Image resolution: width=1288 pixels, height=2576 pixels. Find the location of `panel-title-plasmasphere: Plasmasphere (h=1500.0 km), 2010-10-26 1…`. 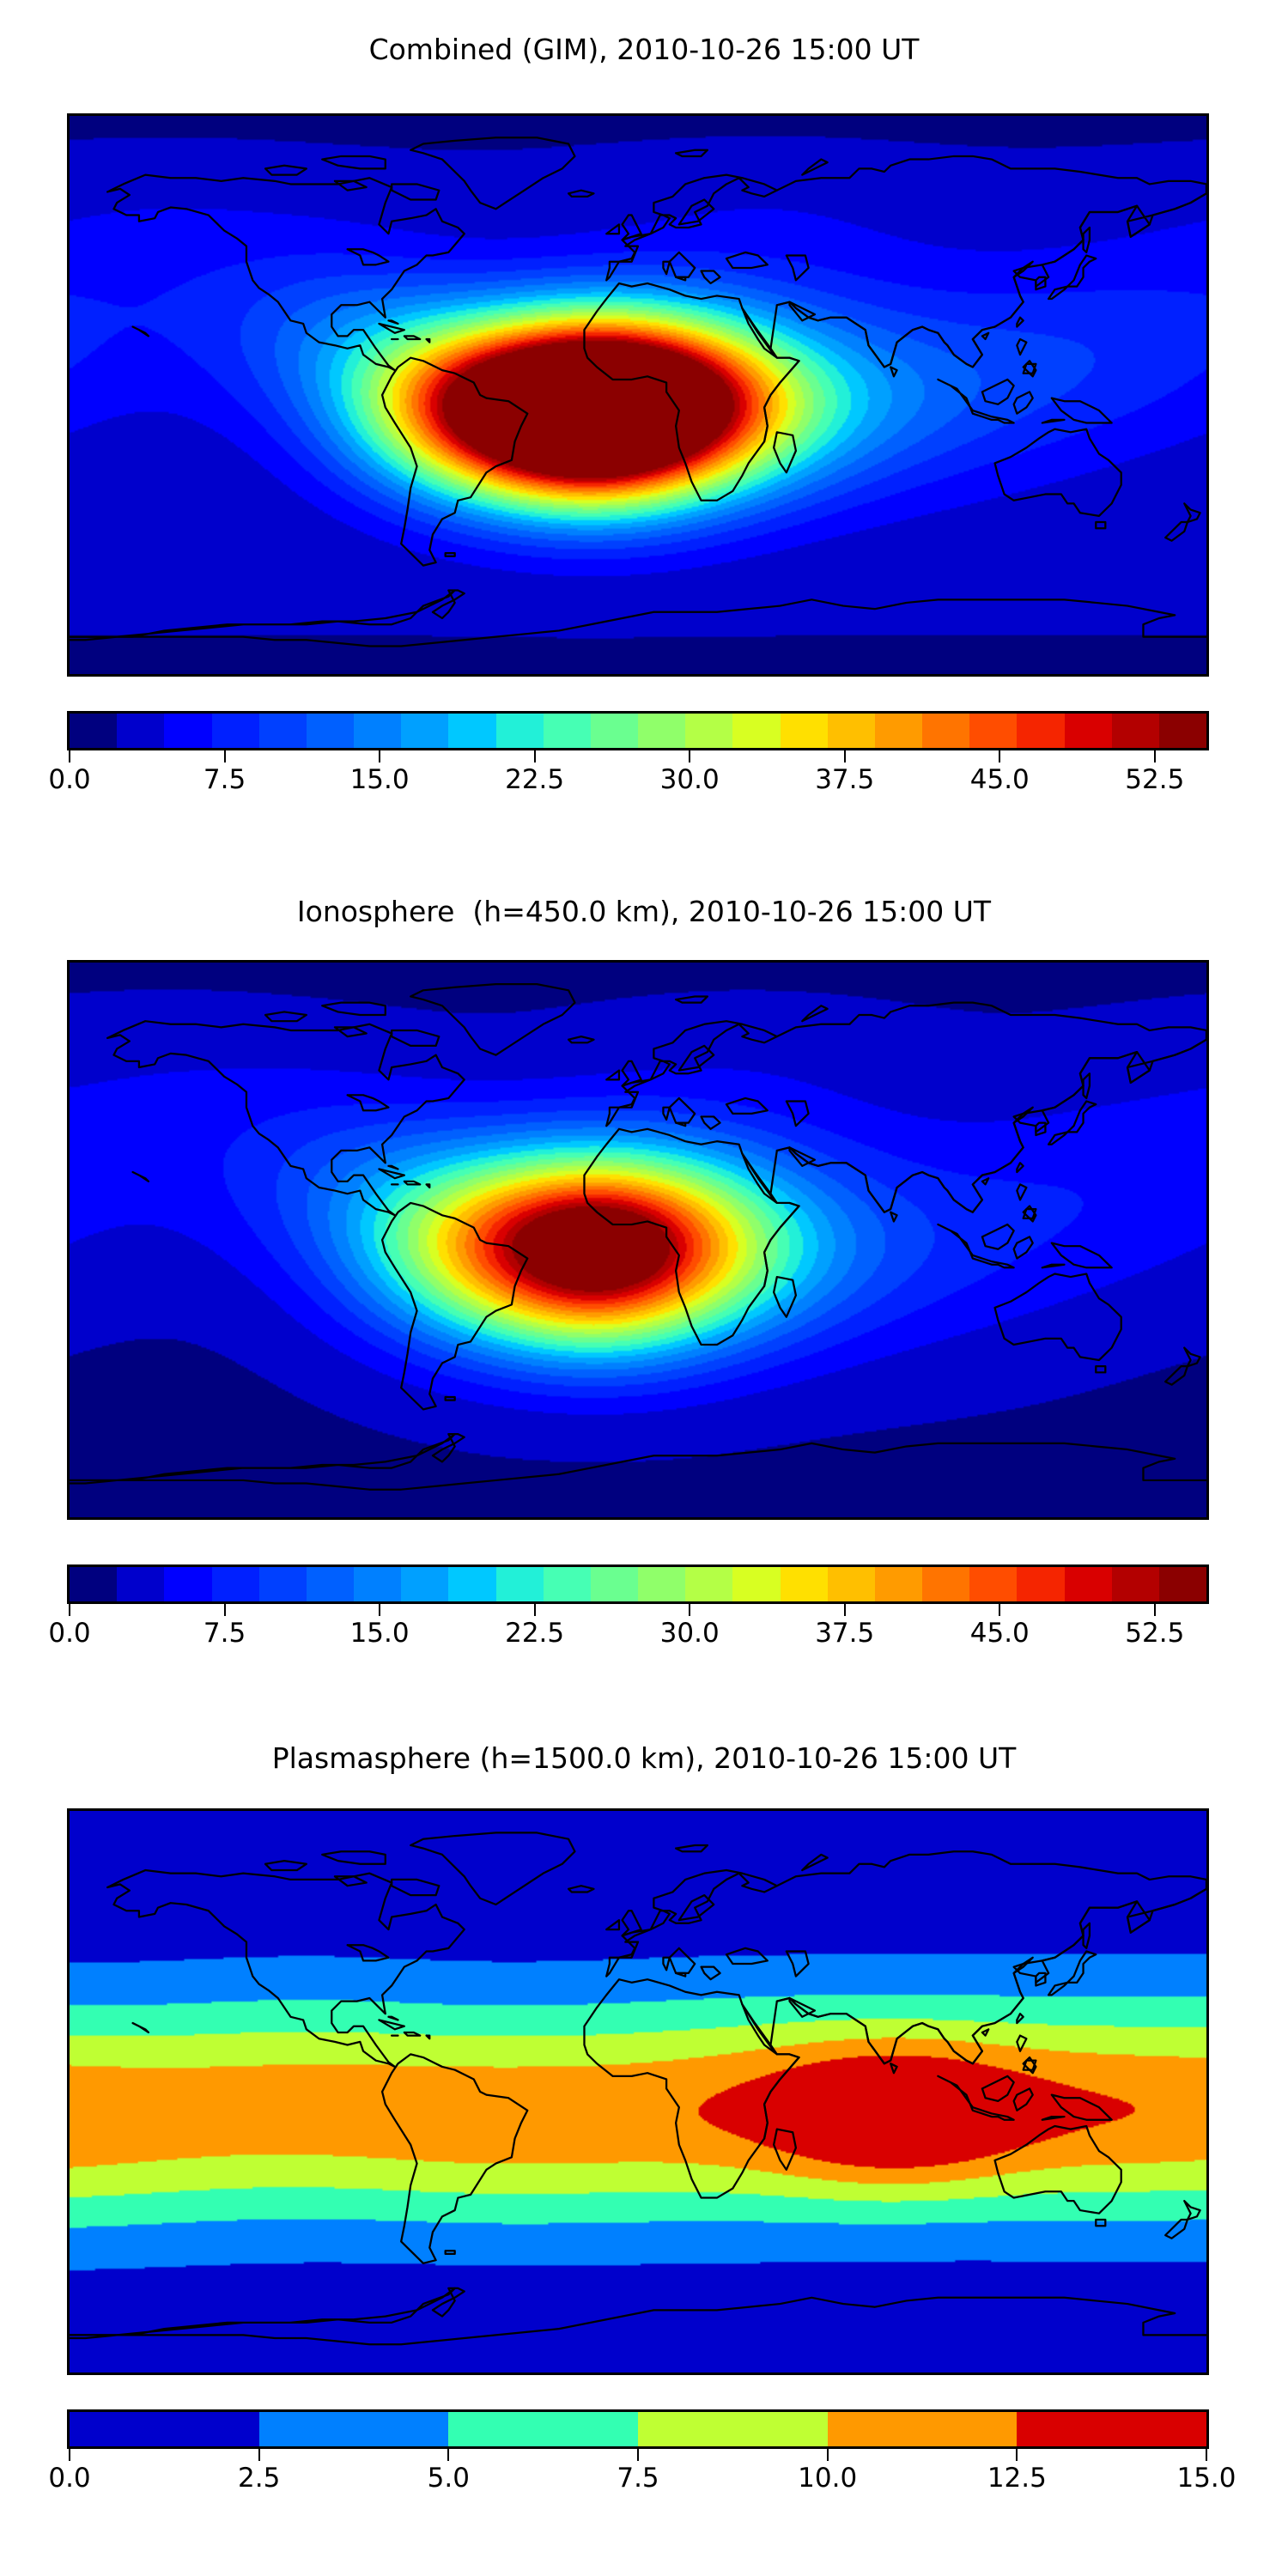

panel-title-plasmasphere: Plasmasphere (h=1500.0 km), 2010-10-26 1… is located at coordinates (644, 1758).